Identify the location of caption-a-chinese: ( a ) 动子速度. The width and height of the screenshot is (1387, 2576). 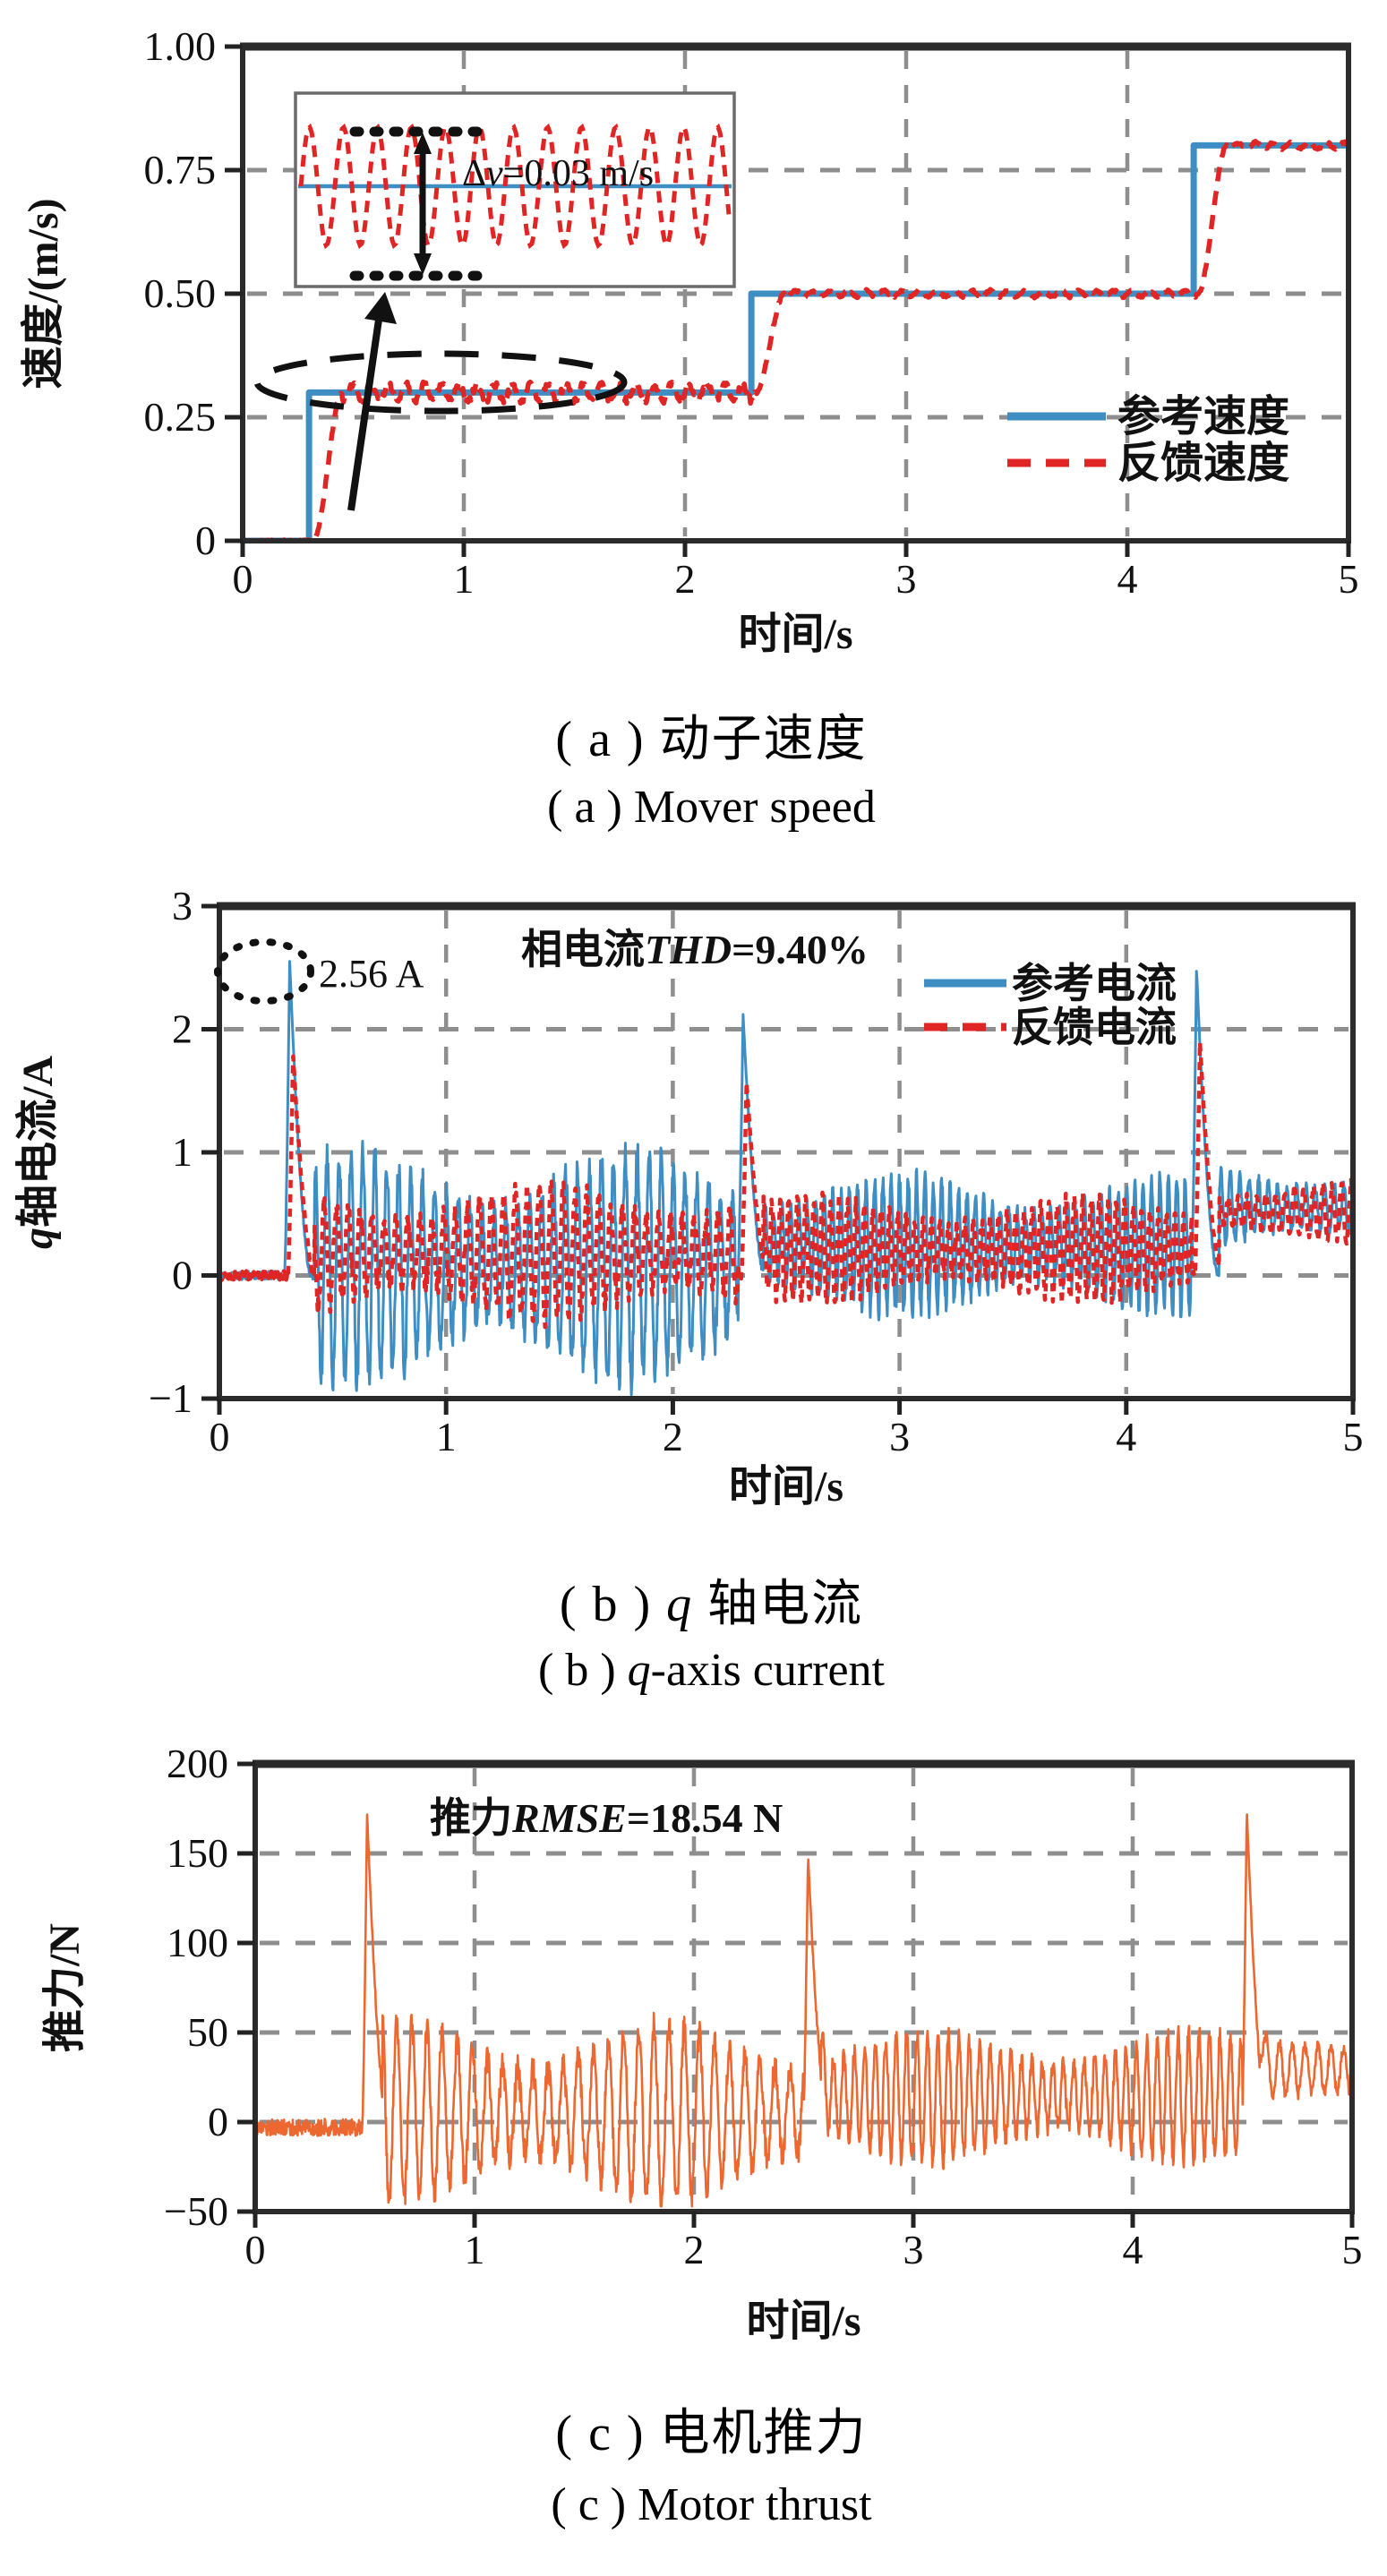
(712, 739).